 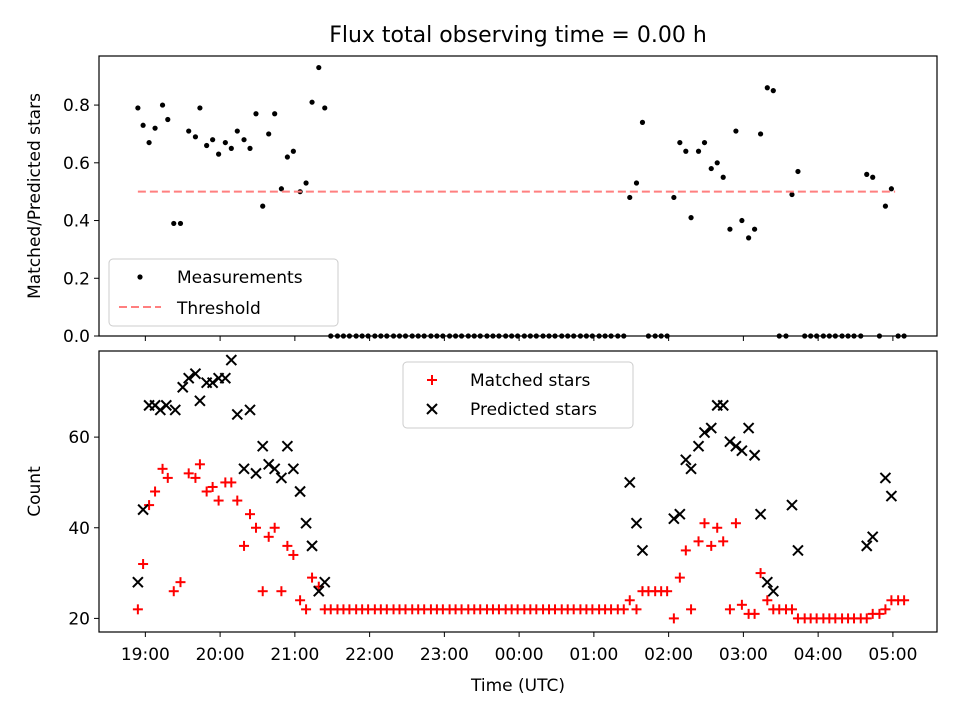 What do you see at coordinates (668, 655) in the screenshot?
I see `x-tick-label: 02:00` at bounding box center [668, 655].